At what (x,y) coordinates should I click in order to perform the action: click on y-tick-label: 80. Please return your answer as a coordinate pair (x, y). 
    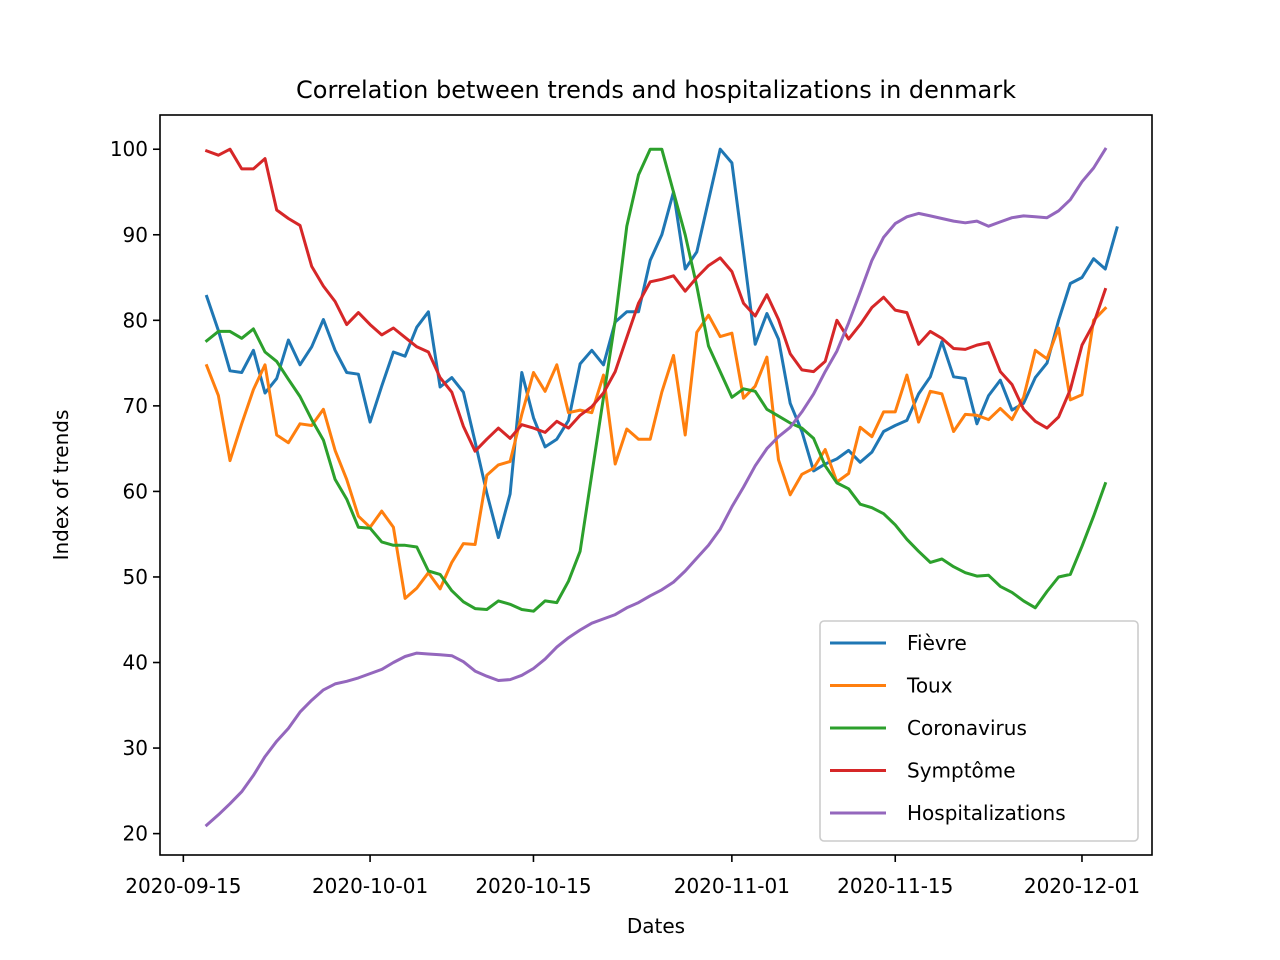
    Looking at the image, I should click on (135, 320).